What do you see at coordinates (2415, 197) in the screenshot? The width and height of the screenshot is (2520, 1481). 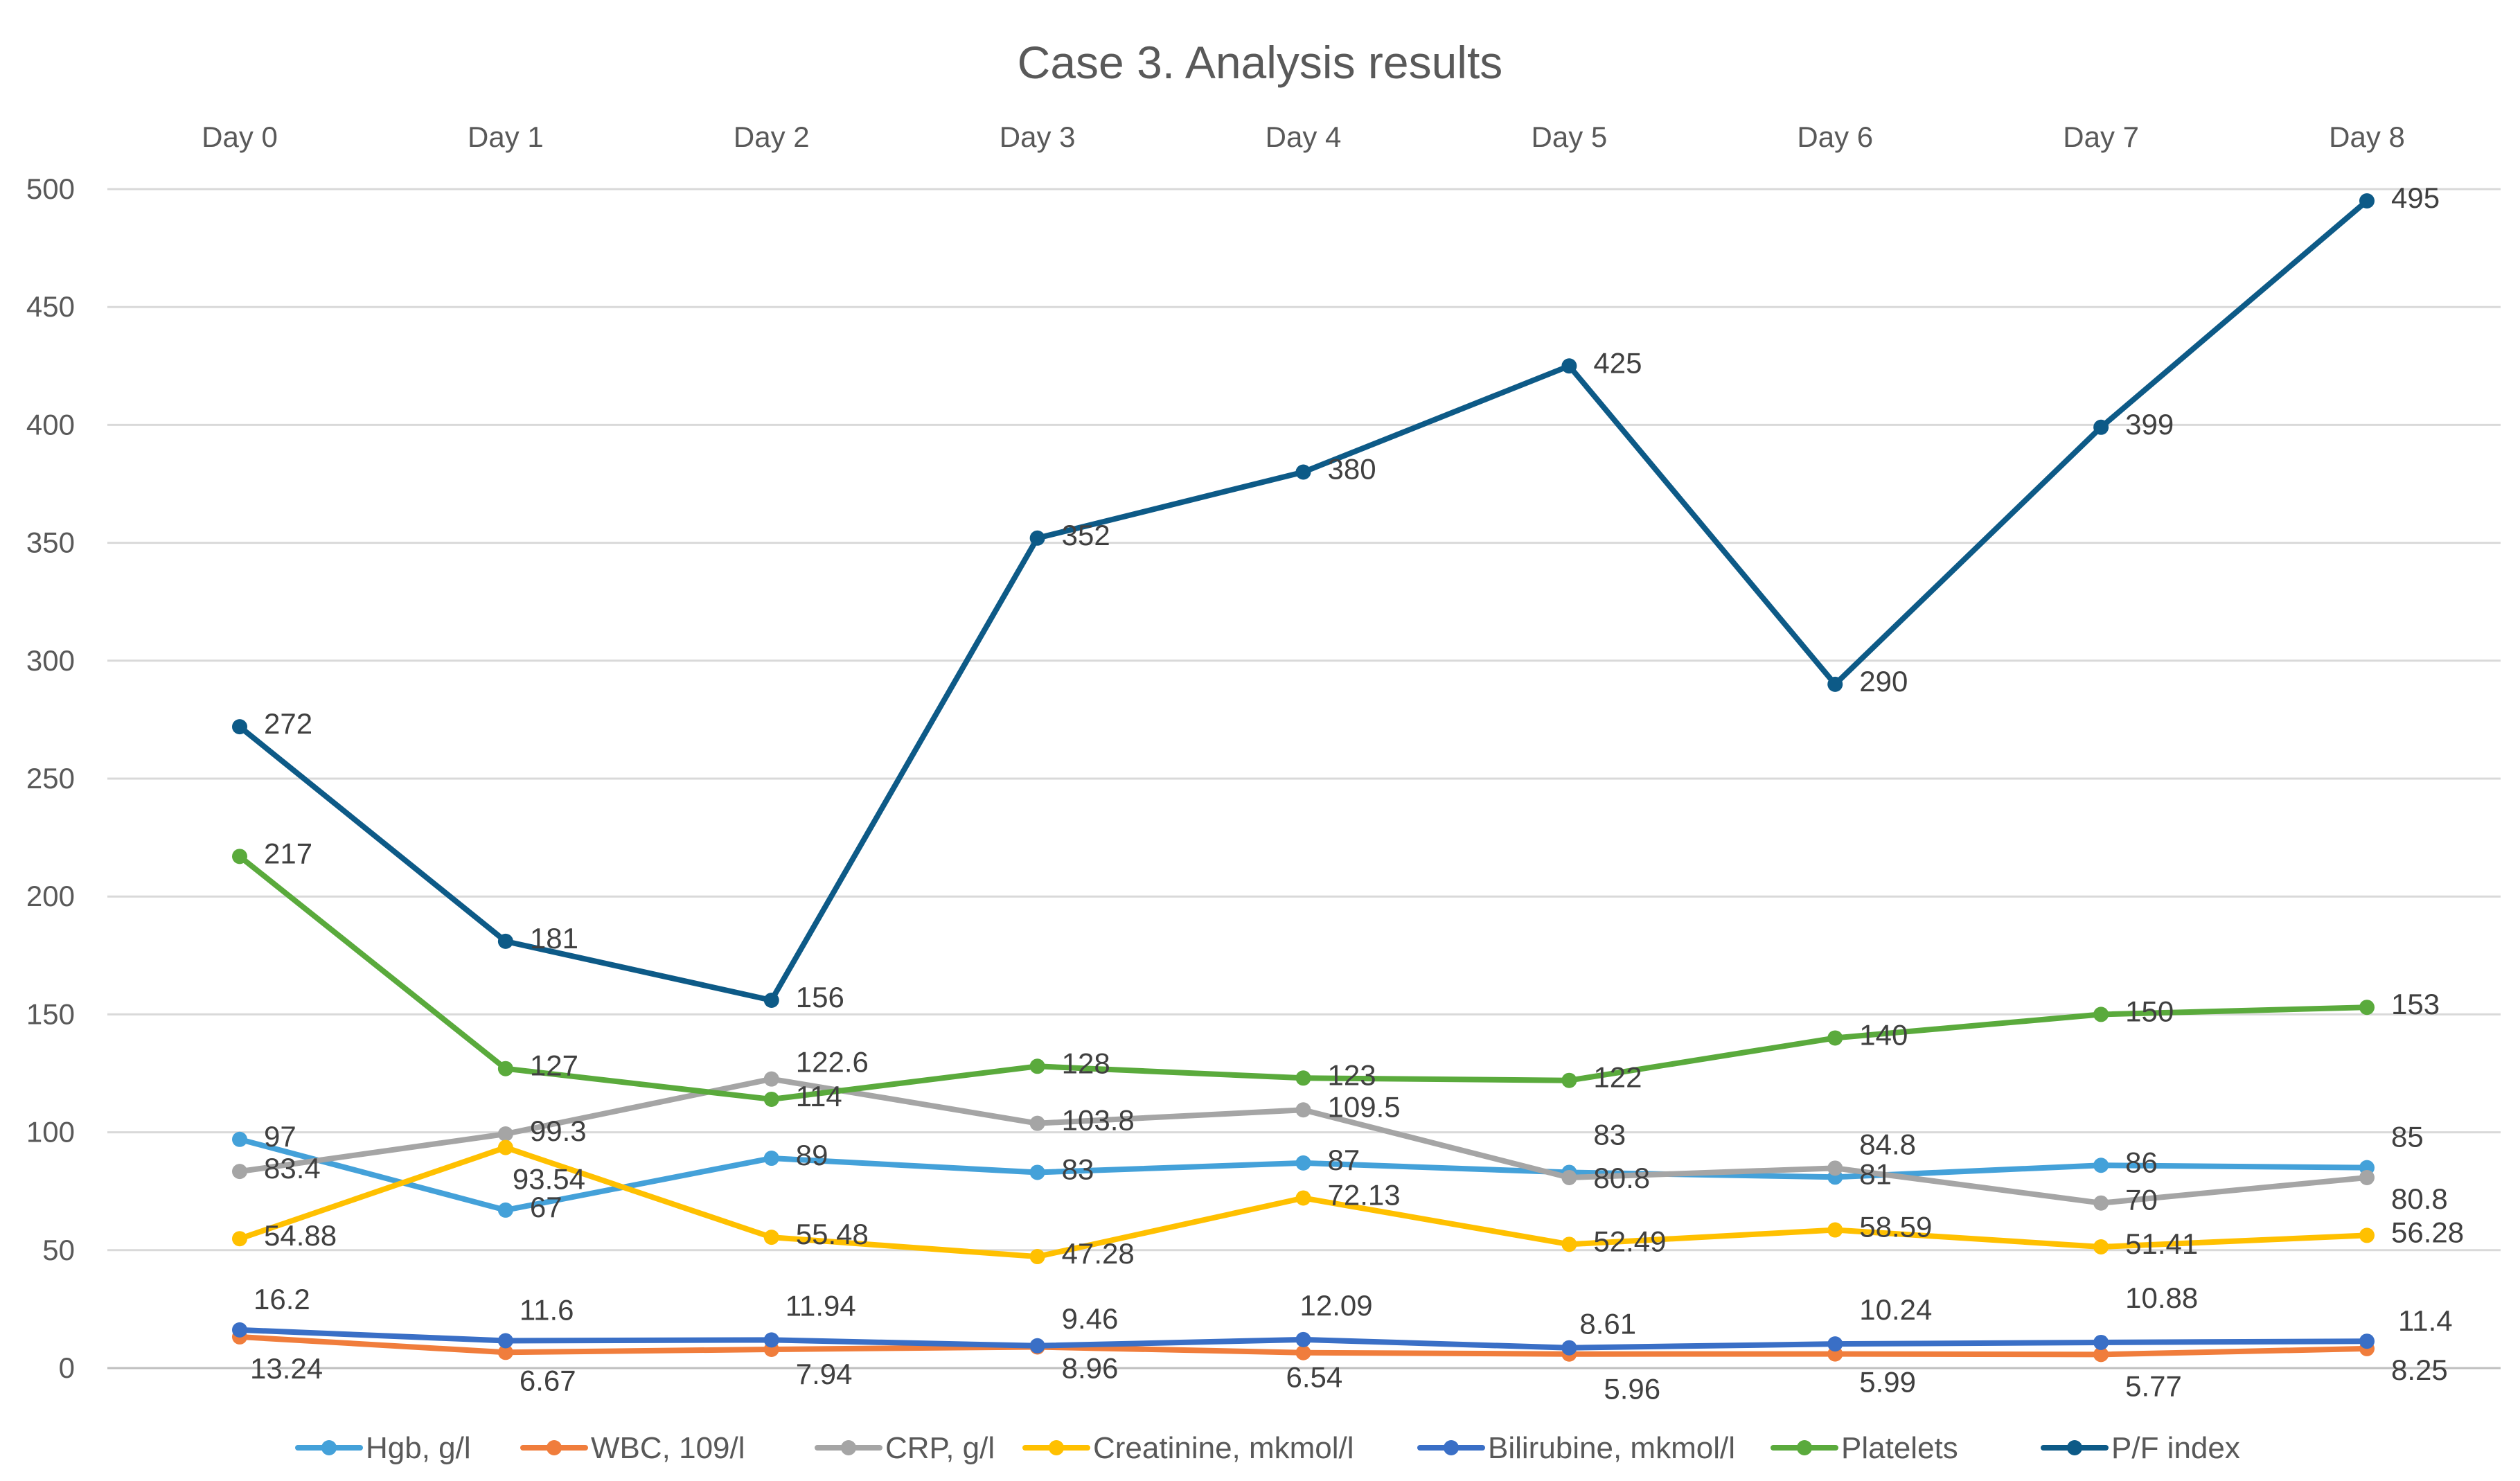 I see `data-label: 495` at bounding box center [2415, 197].